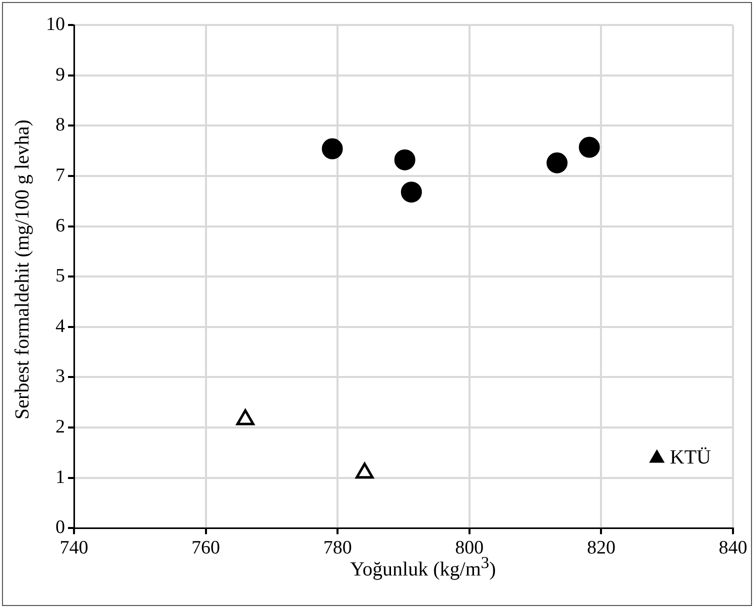 This screenshot has width=756, height=610. Describe the element at coordinates (60, 175) in the screenshot. I see `y-tick-label: 7` at that location.